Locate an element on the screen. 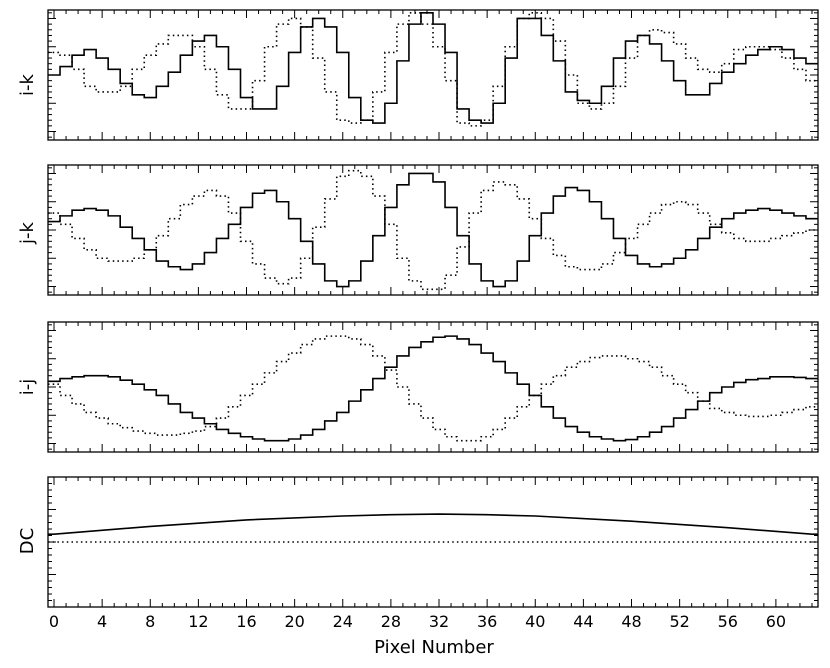 The image size is (830, 668). x-tick-label: 0 is located at coordinates (54, 621).